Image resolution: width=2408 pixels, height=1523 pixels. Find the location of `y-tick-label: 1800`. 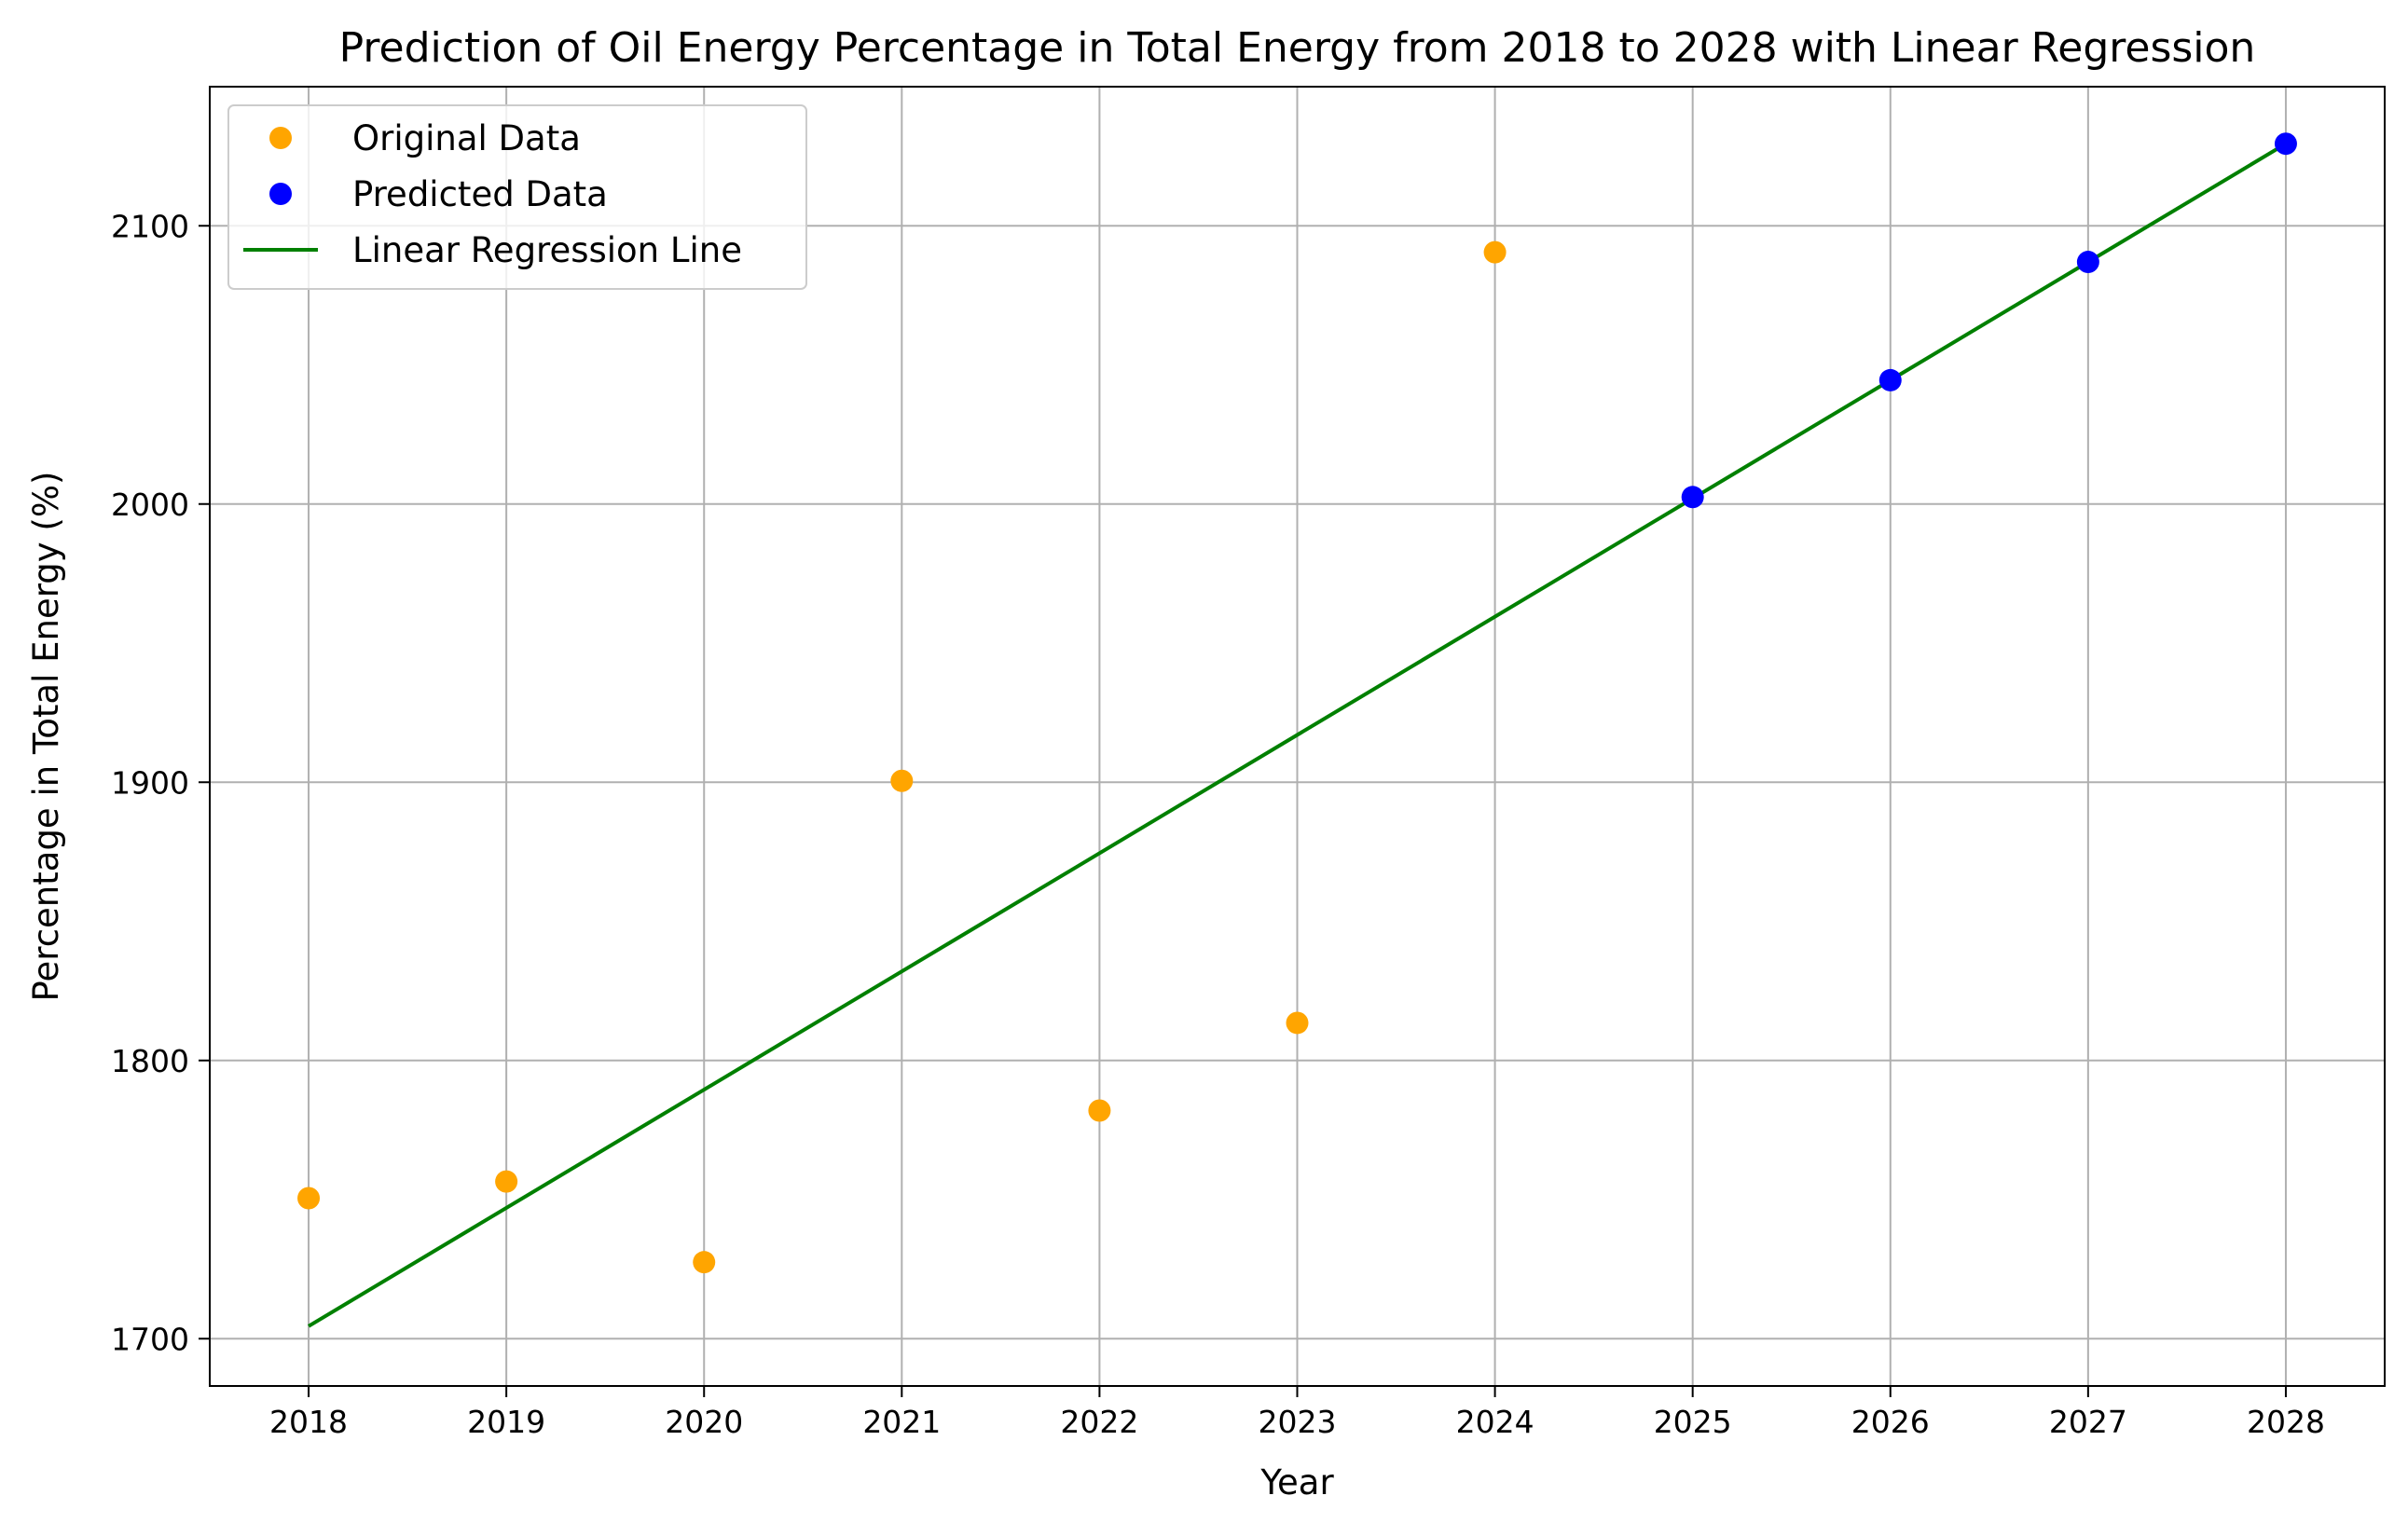

y-tick-label: 1800 is located at coordinates (150, 1061).